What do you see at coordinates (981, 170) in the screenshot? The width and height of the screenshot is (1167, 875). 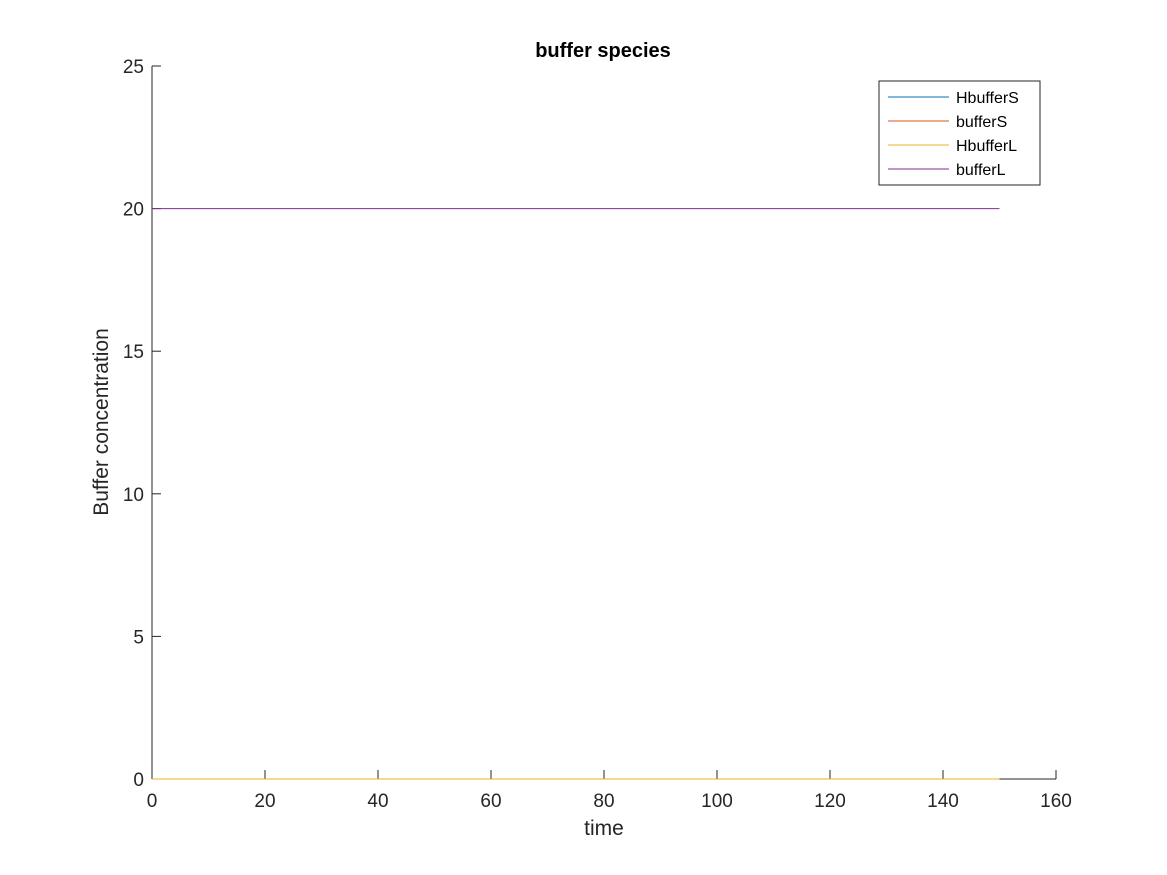 I see `legend-label: bufferL` at bounding box center [981, 170].